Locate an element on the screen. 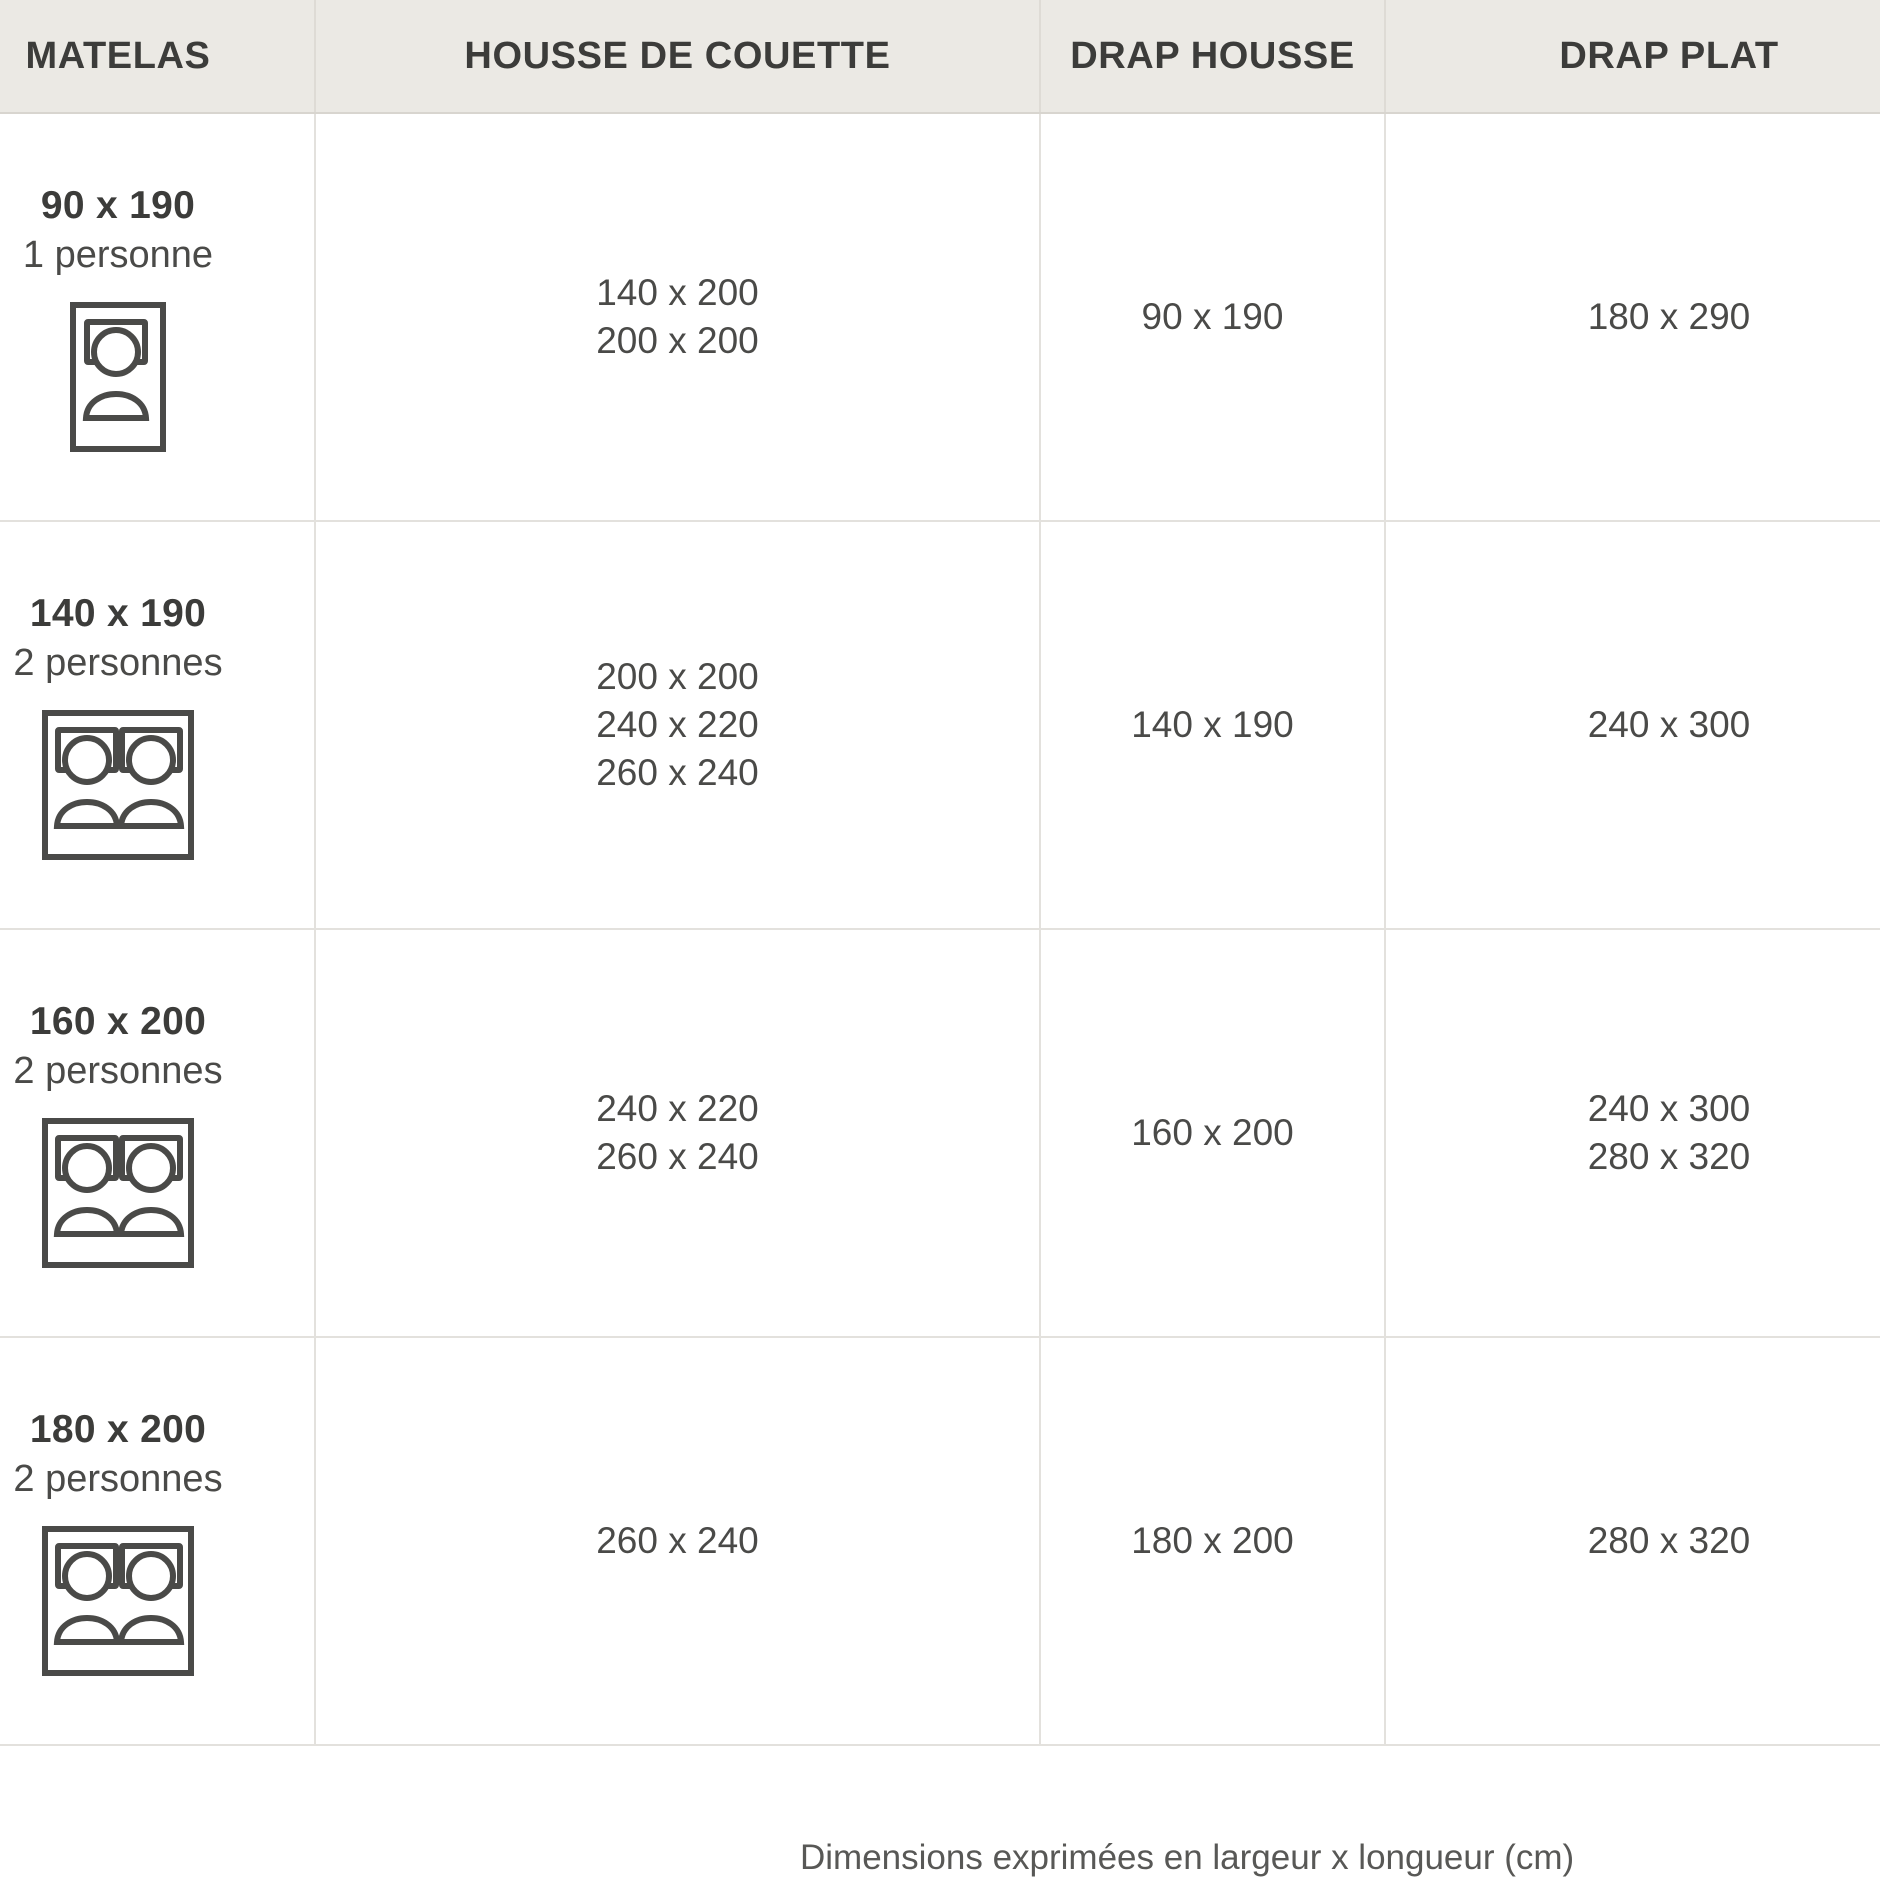 This screenshot has width=1880, height=1880. value-list: 180 x 200 is located at coordinates (1212, 1541).